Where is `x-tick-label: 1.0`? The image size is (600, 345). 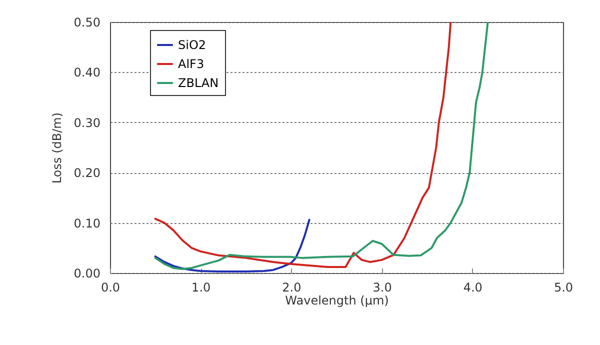
x-tick-label: 1.0 is located at coordinates (201, 287).